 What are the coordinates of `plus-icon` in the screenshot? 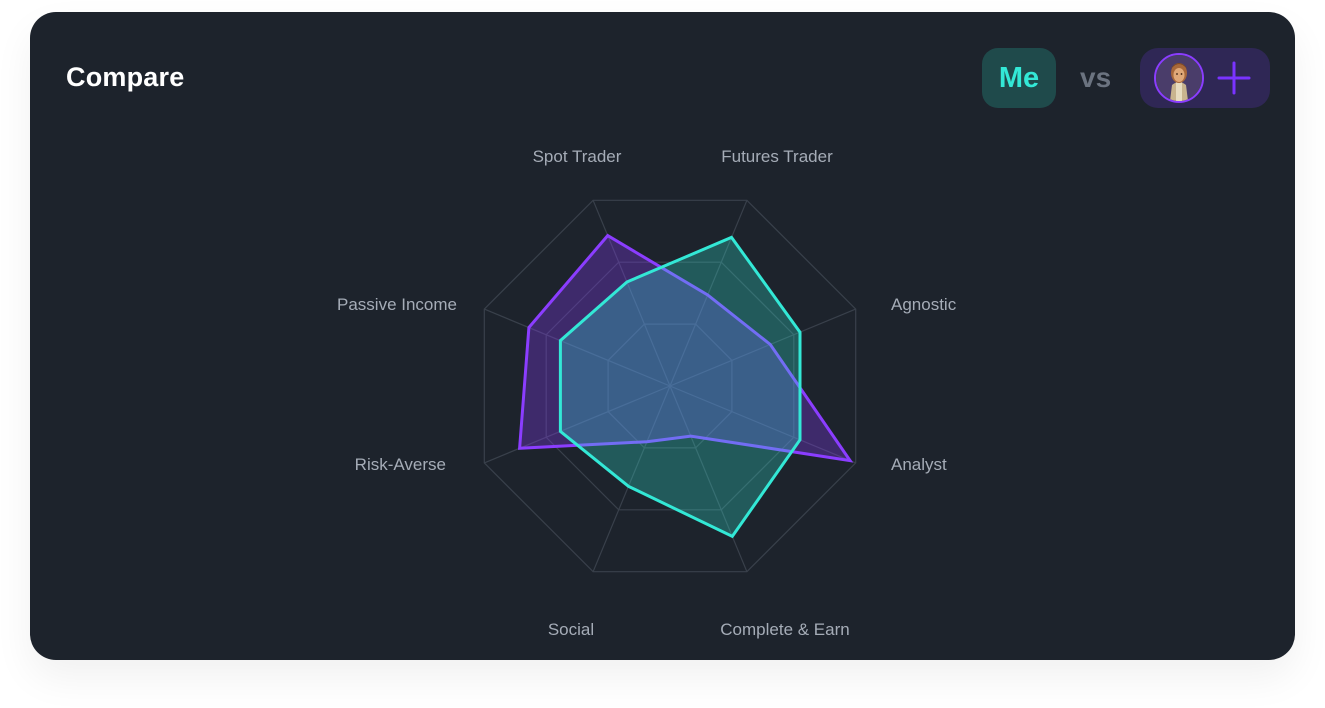 It's located at (1234, 78).